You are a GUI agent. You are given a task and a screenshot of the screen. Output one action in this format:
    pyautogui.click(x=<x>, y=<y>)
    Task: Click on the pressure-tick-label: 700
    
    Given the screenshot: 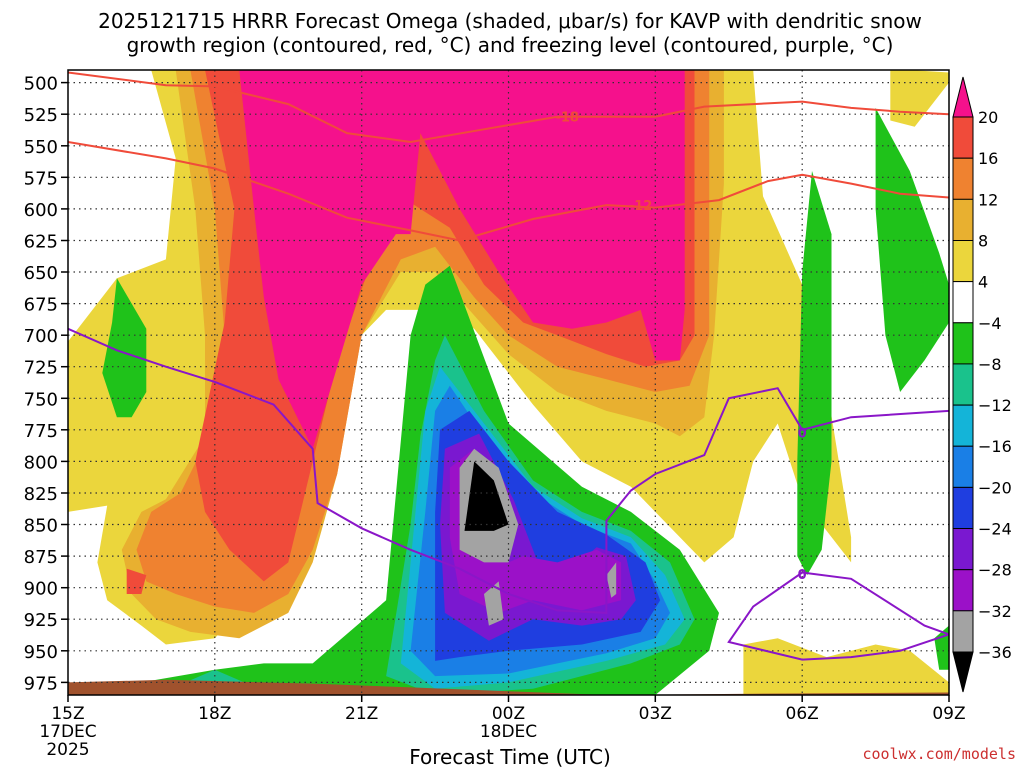 What is the action you would take?
    pyautogui.click(x=41, y=336)
    